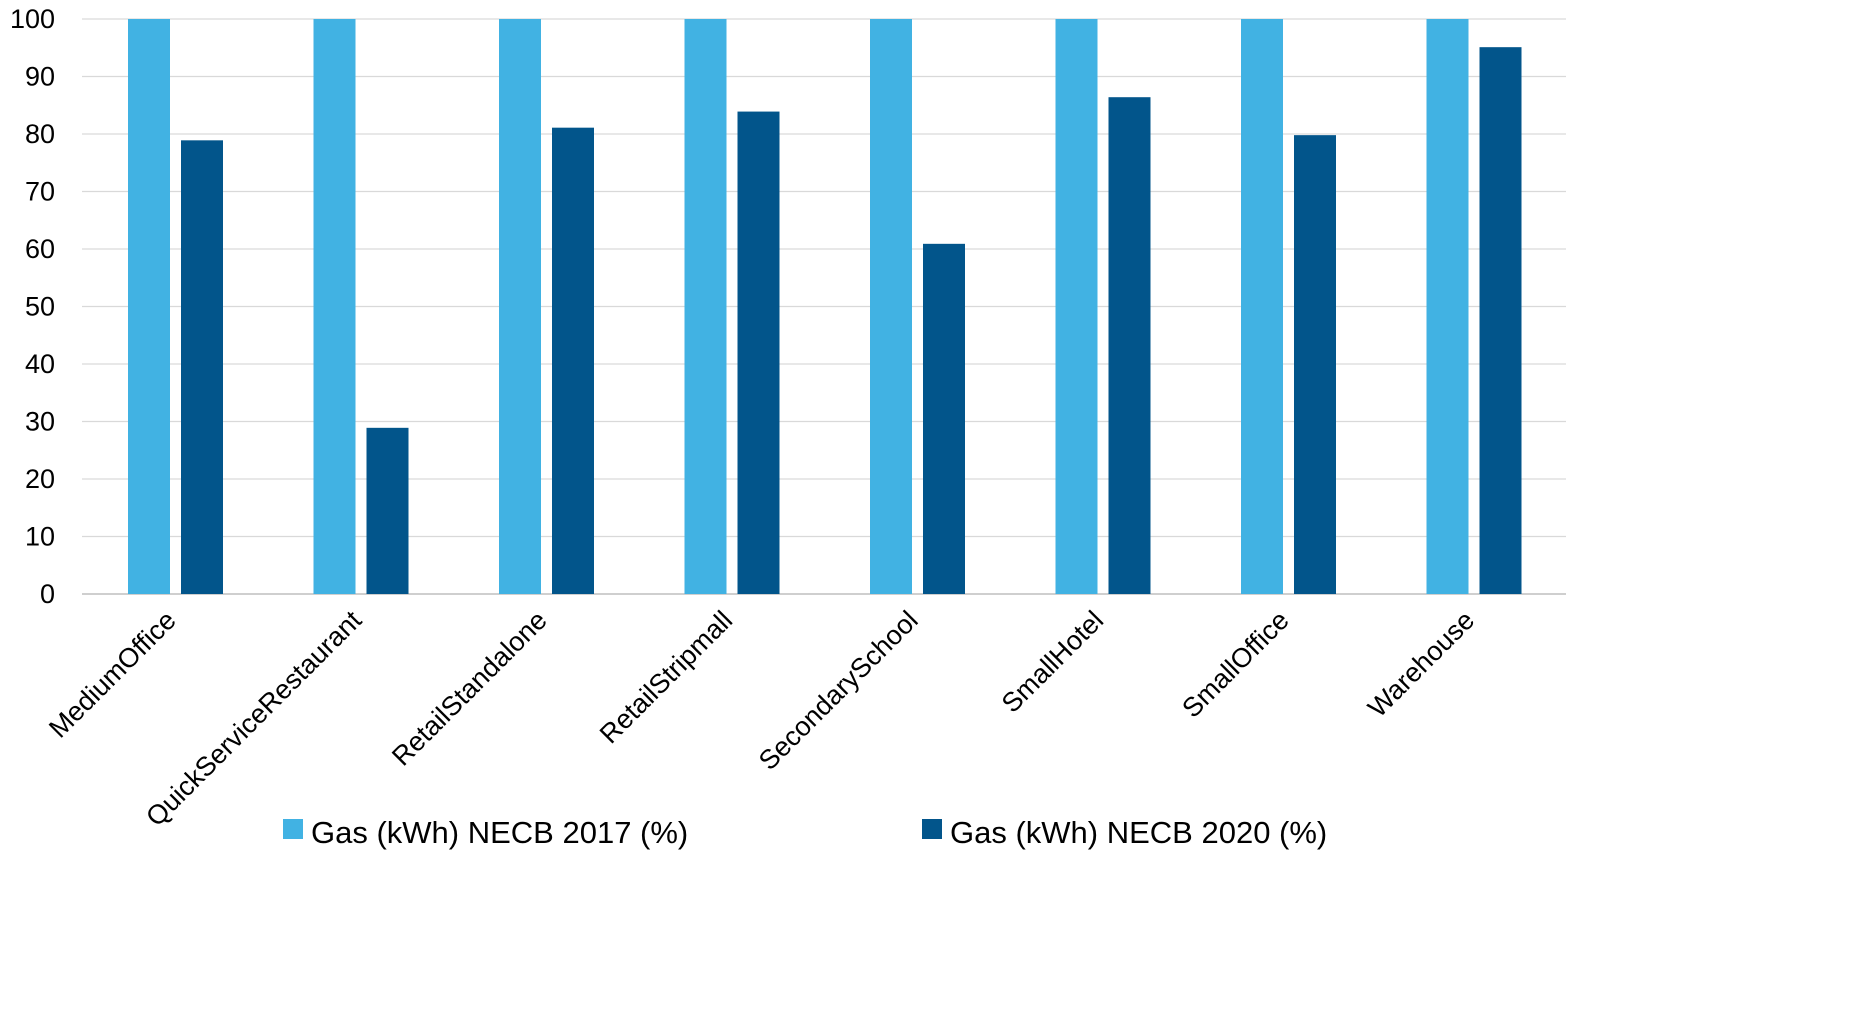  What do you see at coordinates (1076, 306) in the screenshot?
I see `bar-necb-2017-SmallHotel` at bounding box center [1076, 306].